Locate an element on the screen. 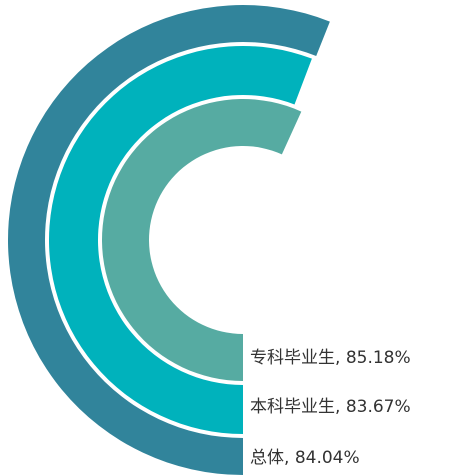 The image size is (461, 476). data-label: 专科毕业生, 85.18% is located at coordinates (330, 358).